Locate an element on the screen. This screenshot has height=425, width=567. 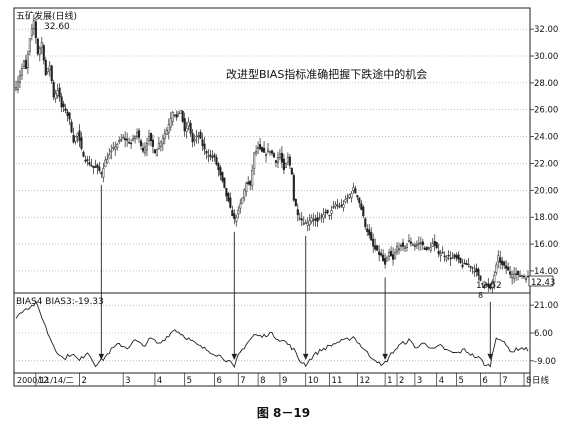
price-y-tick-label: 30.00 is located at coordinates (546, 57).